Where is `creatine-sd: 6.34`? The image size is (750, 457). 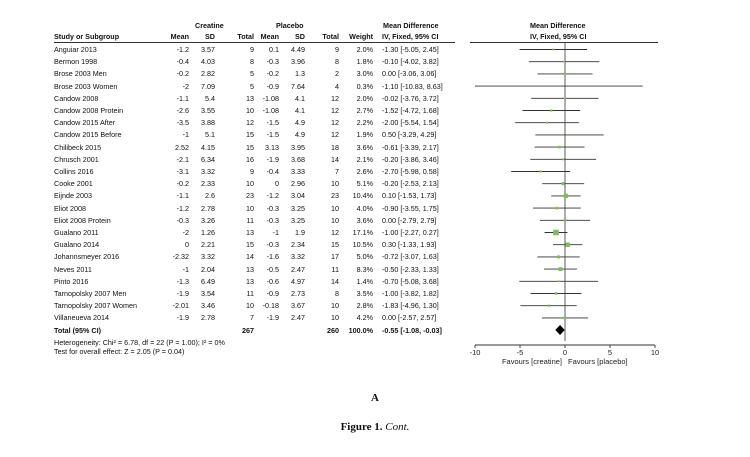 creatine-sd: 6.34 is located at coordinates (208, 159).